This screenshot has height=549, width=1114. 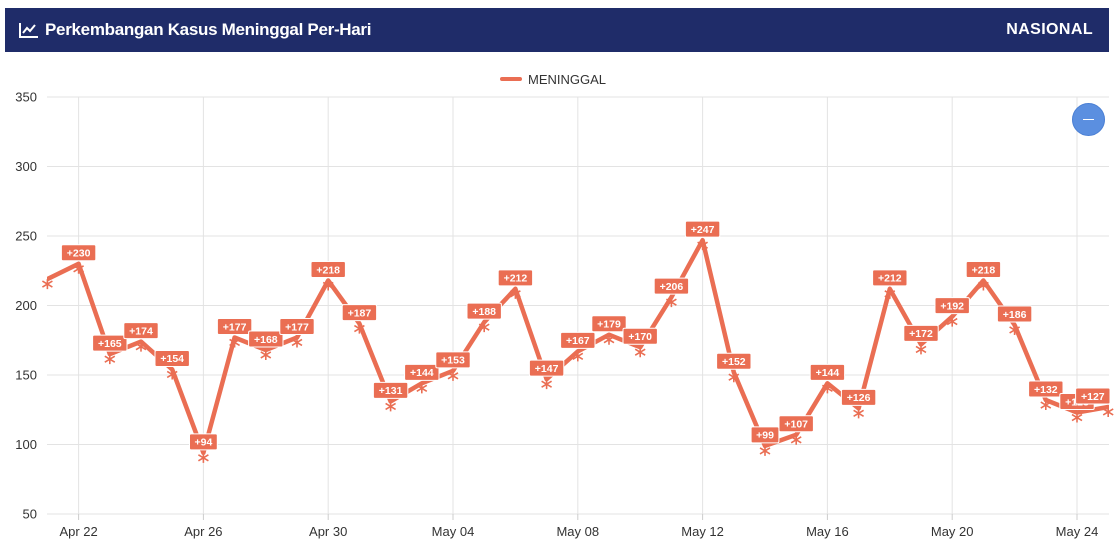 What do you see at coordinates (827, 531) in the screenshot?
I see `x-tick-label: May 16` at bounding box center [827, 531].